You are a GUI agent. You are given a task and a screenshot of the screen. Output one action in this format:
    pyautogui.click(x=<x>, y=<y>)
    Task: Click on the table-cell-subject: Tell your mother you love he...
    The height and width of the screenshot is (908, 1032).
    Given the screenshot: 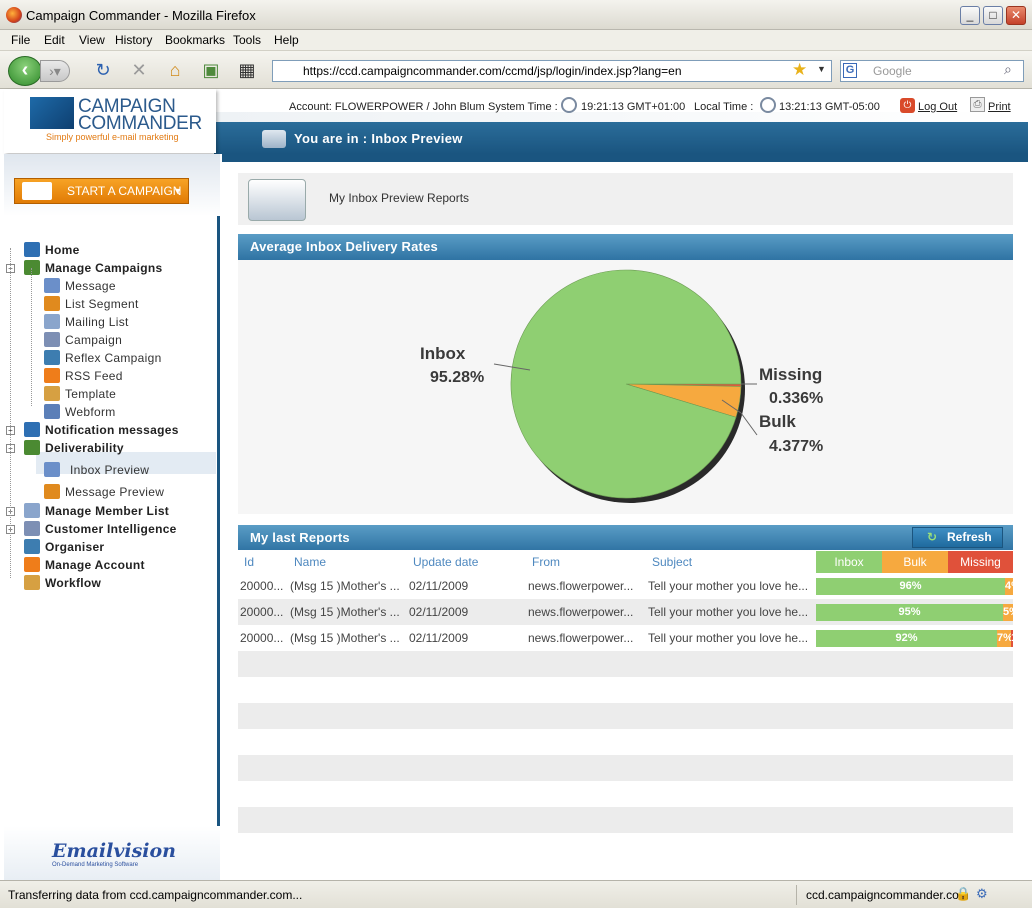 What is the action you would take?
    pyautogui.click(x=728, y=612)
    